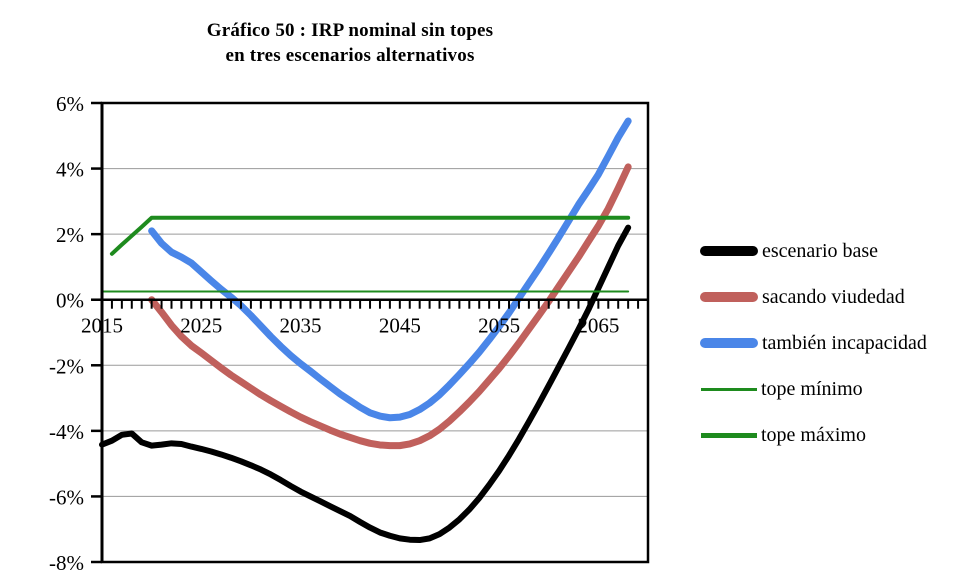 The image size is (971, 583). What do you see at coordinates (301, 326) in the screenshot?
I see `xtick-label: 2035` at bounding box center [301, 326].